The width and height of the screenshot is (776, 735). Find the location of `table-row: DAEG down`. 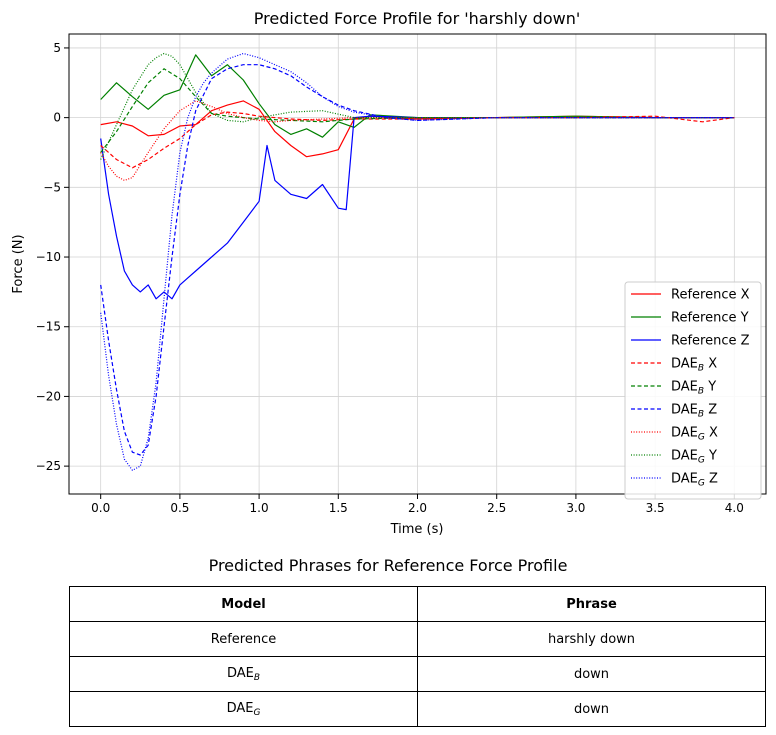

table-row: DAEG down is located at coordinates (417, 709).